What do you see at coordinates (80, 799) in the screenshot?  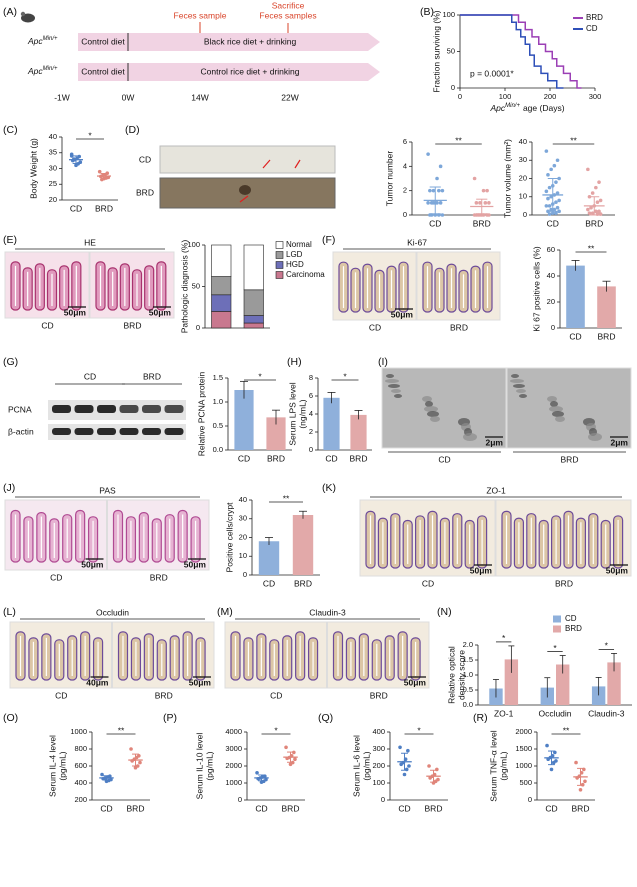 I see `y-tick-label: 200` at bounding box center [80, 799].